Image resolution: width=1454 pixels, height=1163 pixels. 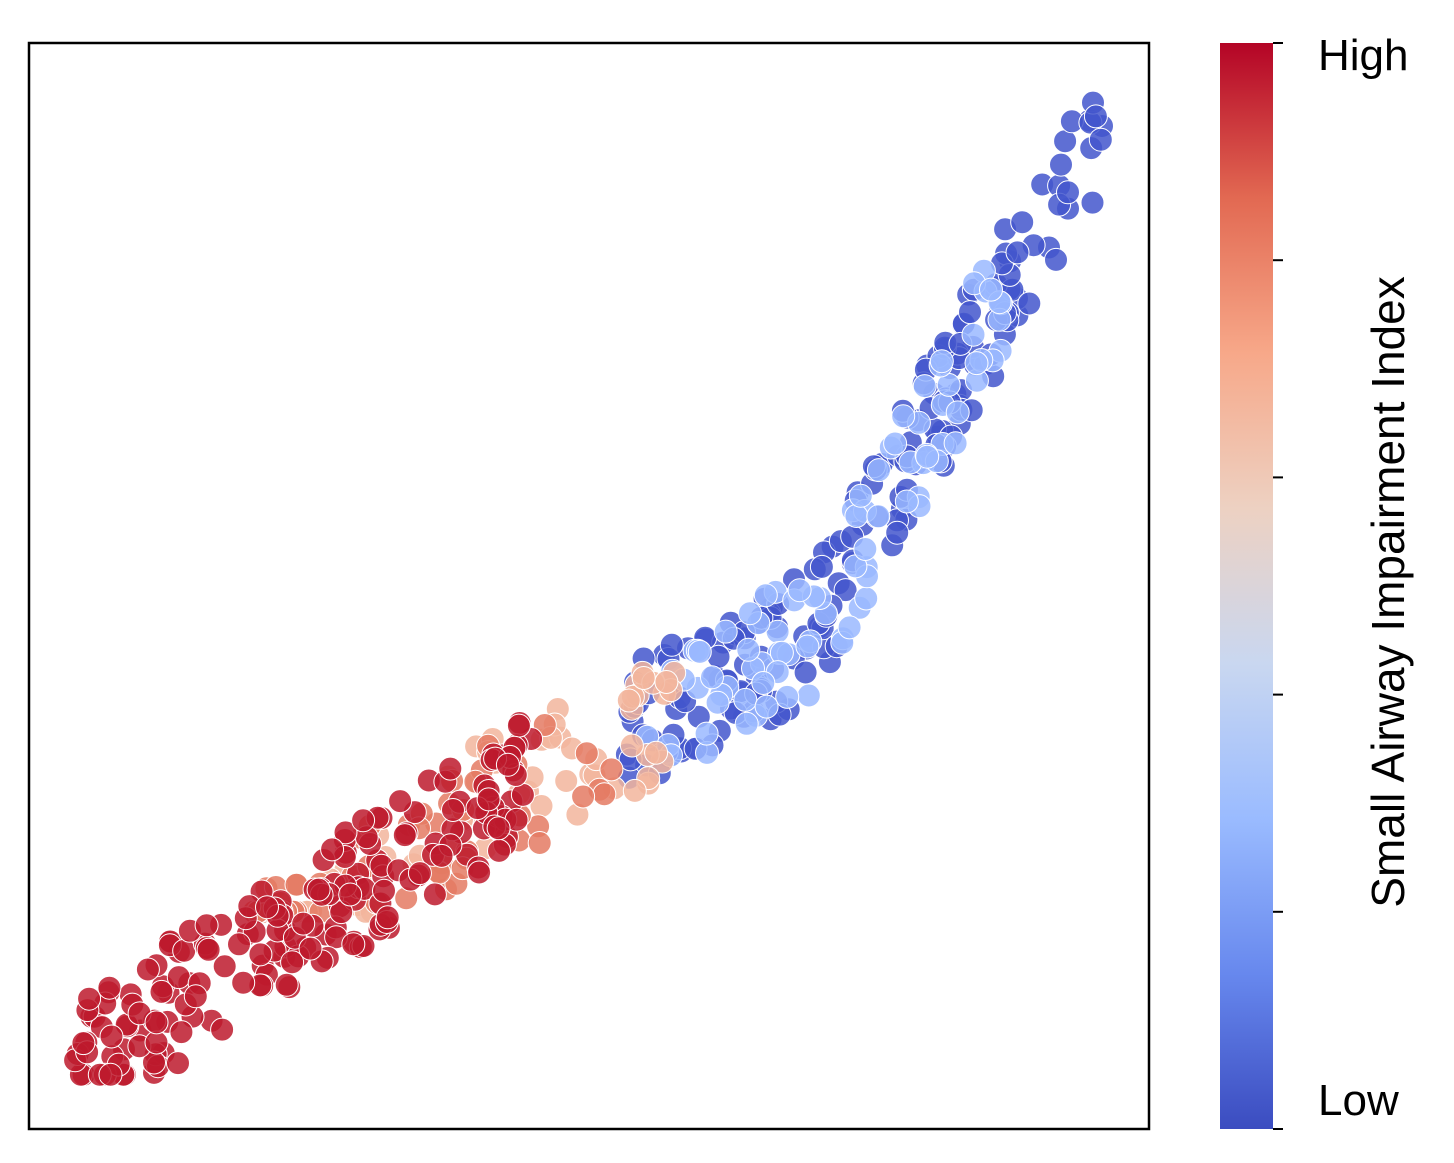 What do you see at coordinates (1363, 55) in the screenshot?
I see `colorbar-high-label: High` at bounding box center [1363, 55].